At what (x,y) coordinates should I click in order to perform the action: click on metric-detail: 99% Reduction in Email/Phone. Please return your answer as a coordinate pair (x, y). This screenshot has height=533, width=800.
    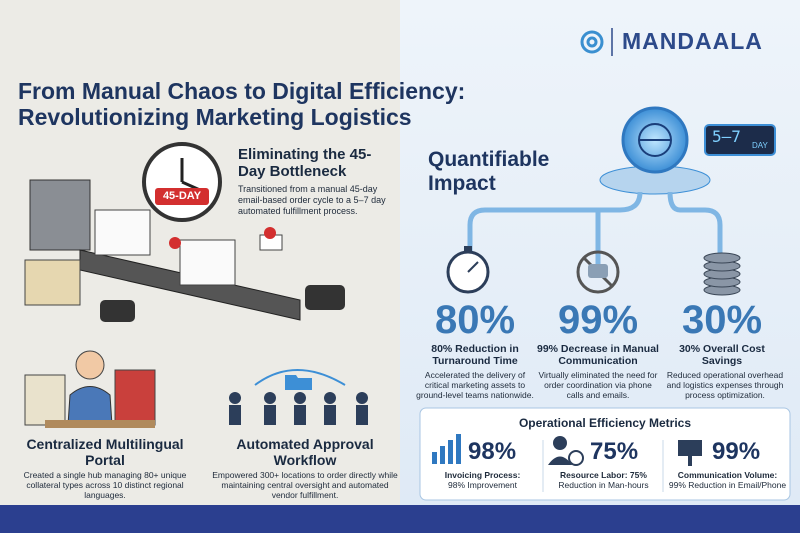
    Looking at the image, I should click on (727, 485).